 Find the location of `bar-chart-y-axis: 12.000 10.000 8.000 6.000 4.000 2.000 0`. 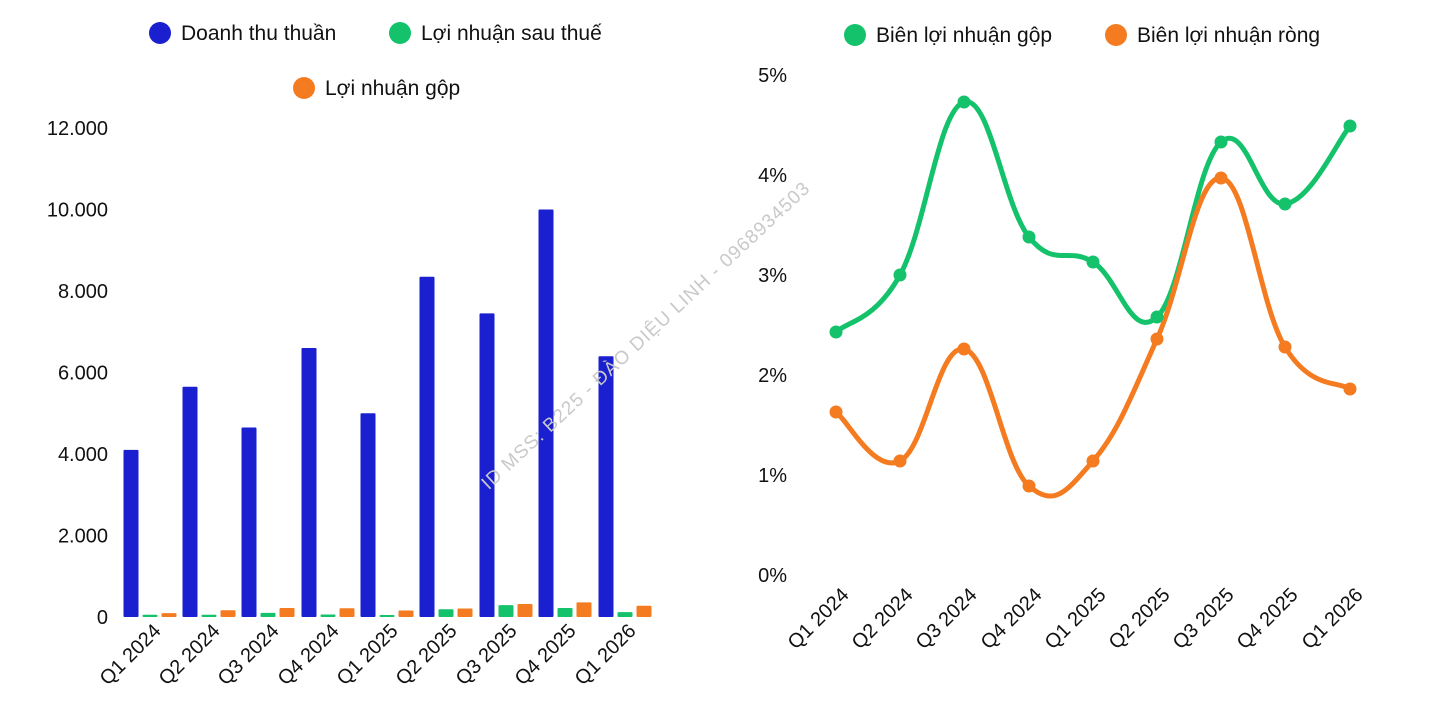

bar-chart-y-axis: 12.000 10.000 8.000 6.000 4.000 2.000 0 is located at coordinates (77, 373).